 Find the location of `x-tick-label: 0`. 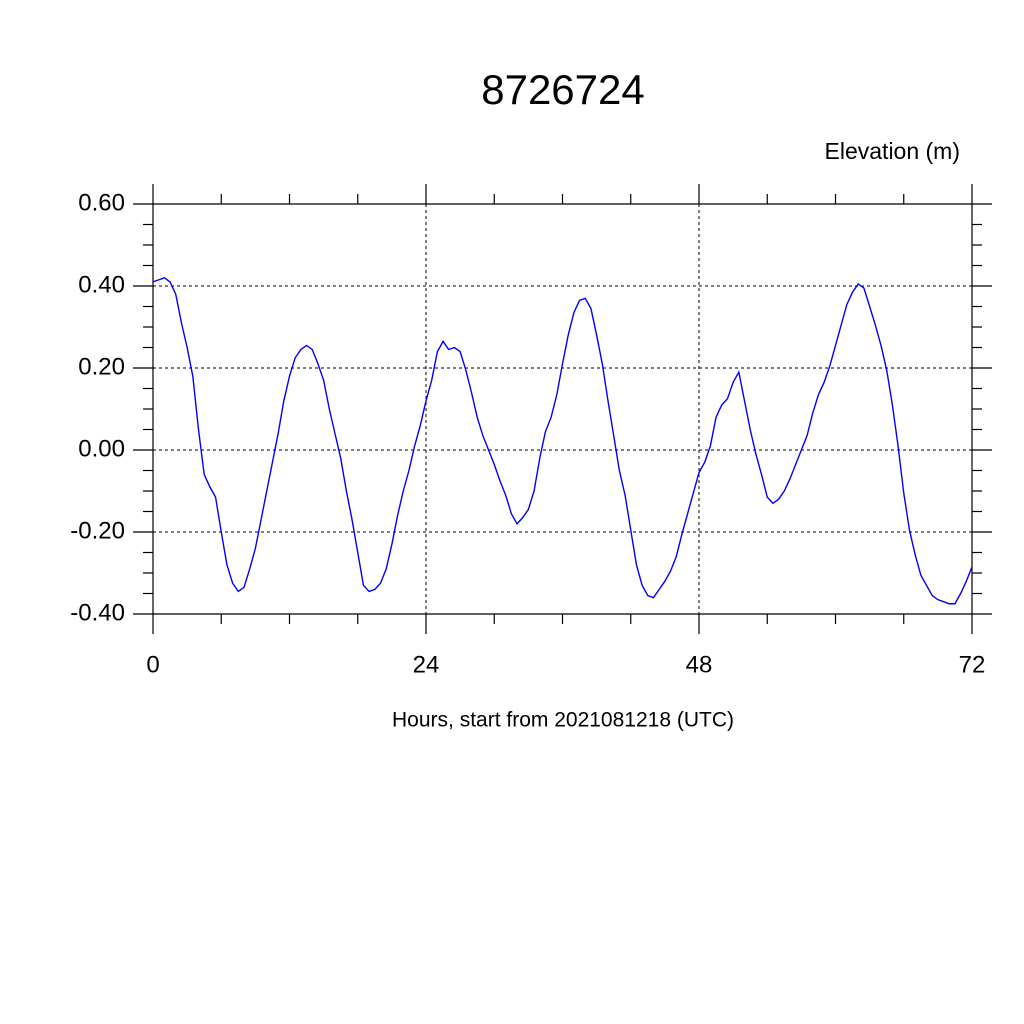

x-tick-label: 0 is located at coordinates (152, 664).